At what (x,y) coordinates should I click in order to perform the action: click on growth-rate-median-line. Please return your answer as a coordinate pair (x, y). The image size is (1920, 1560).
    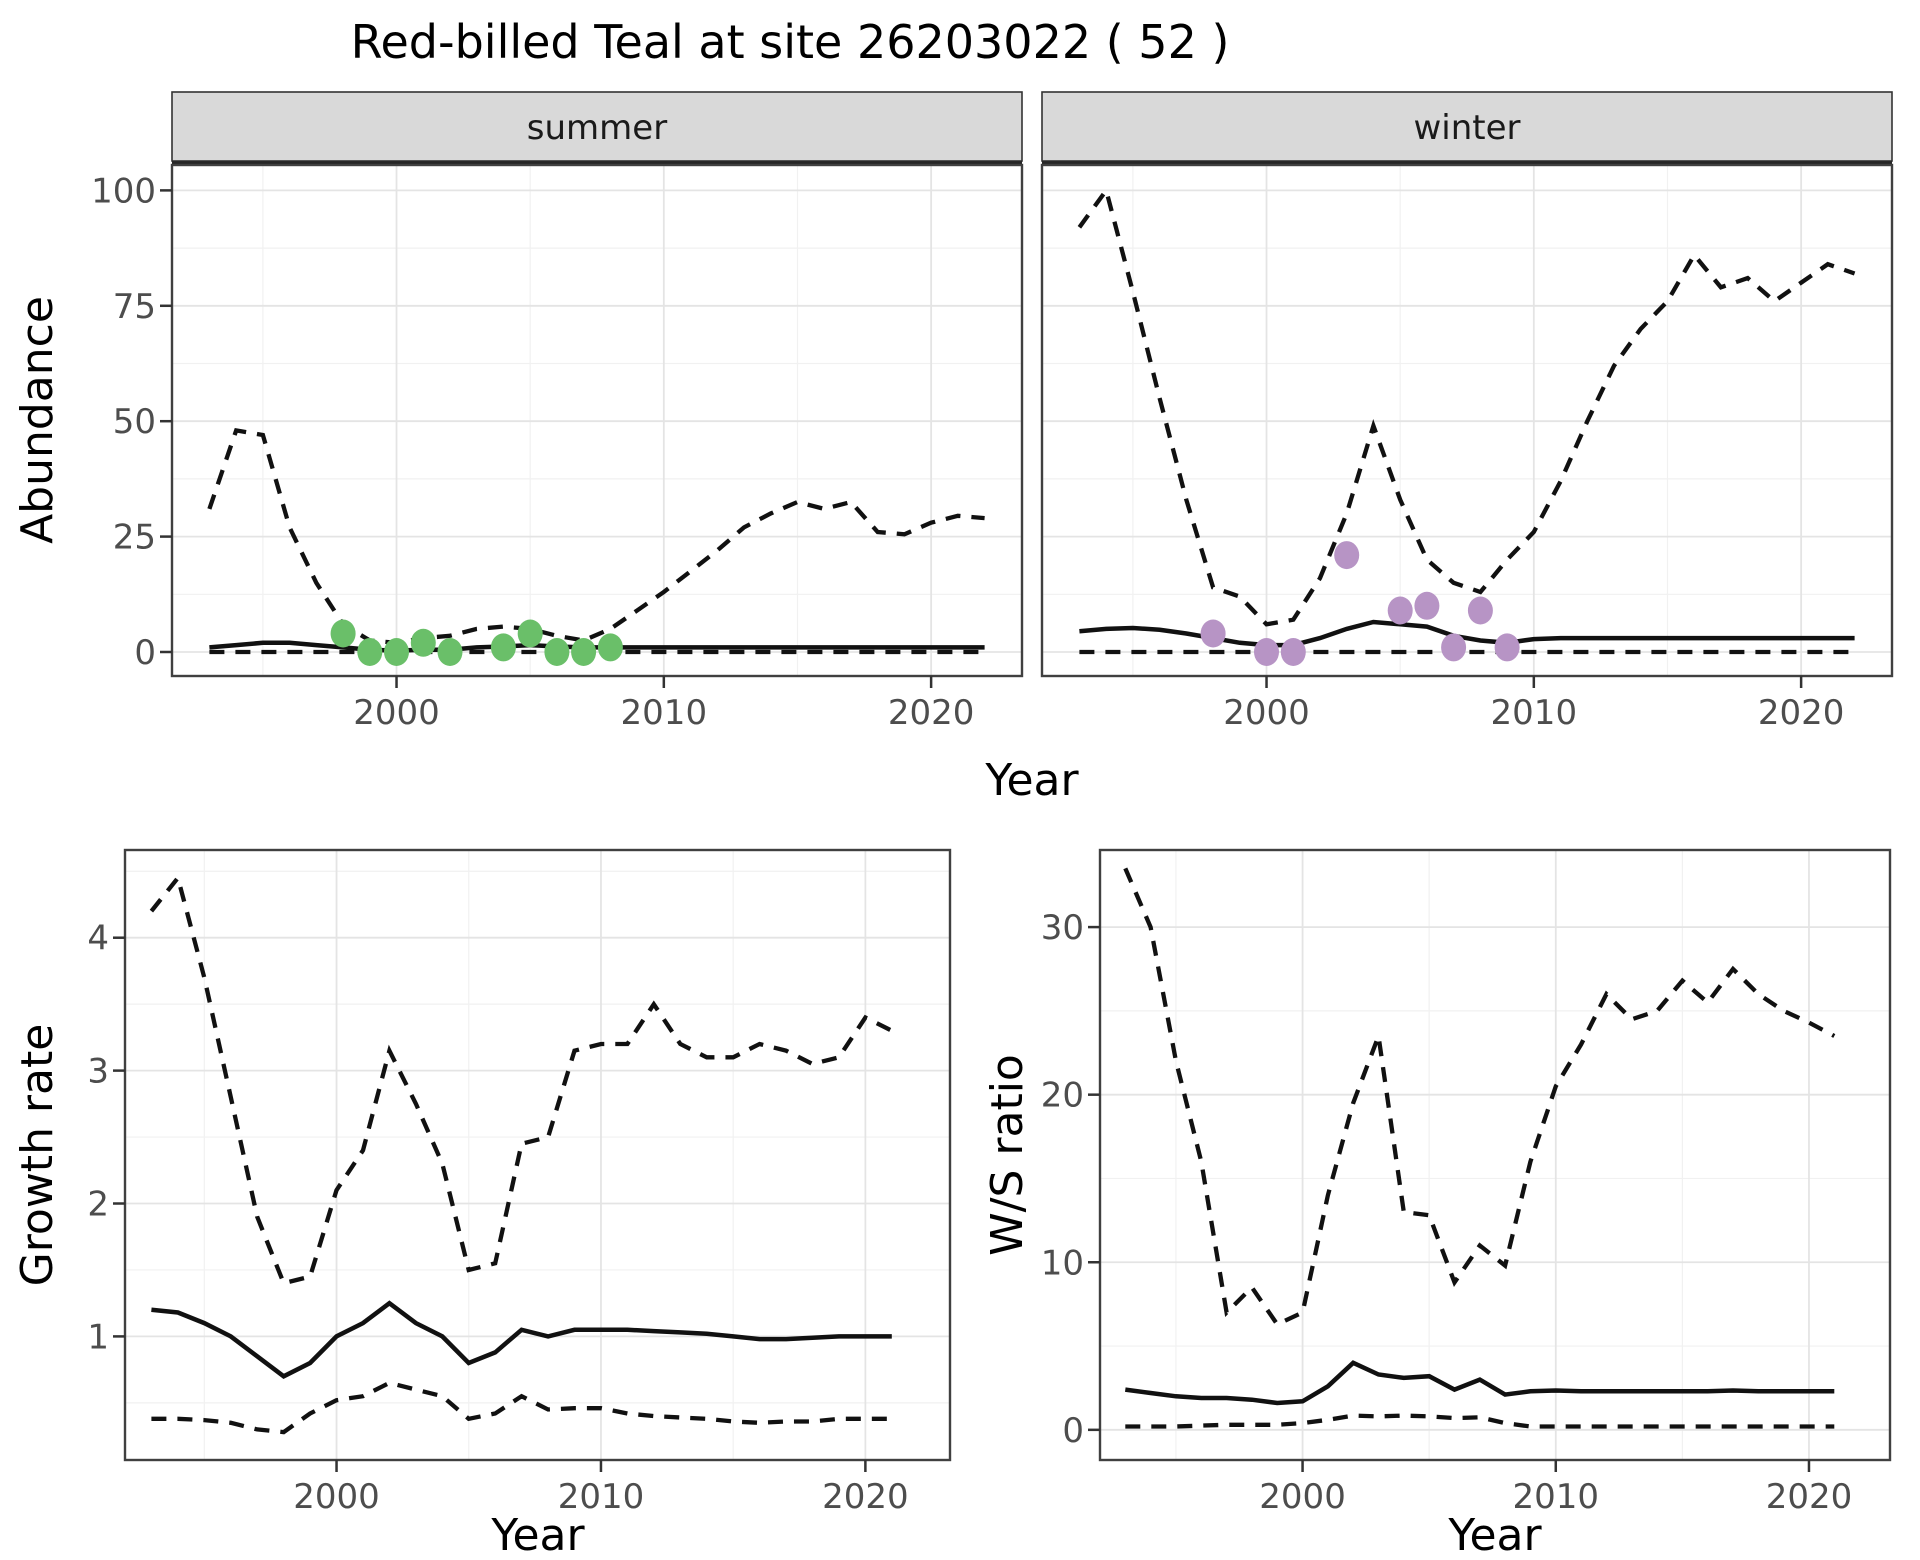
    Looking at the image, I should click on (521, 1339).